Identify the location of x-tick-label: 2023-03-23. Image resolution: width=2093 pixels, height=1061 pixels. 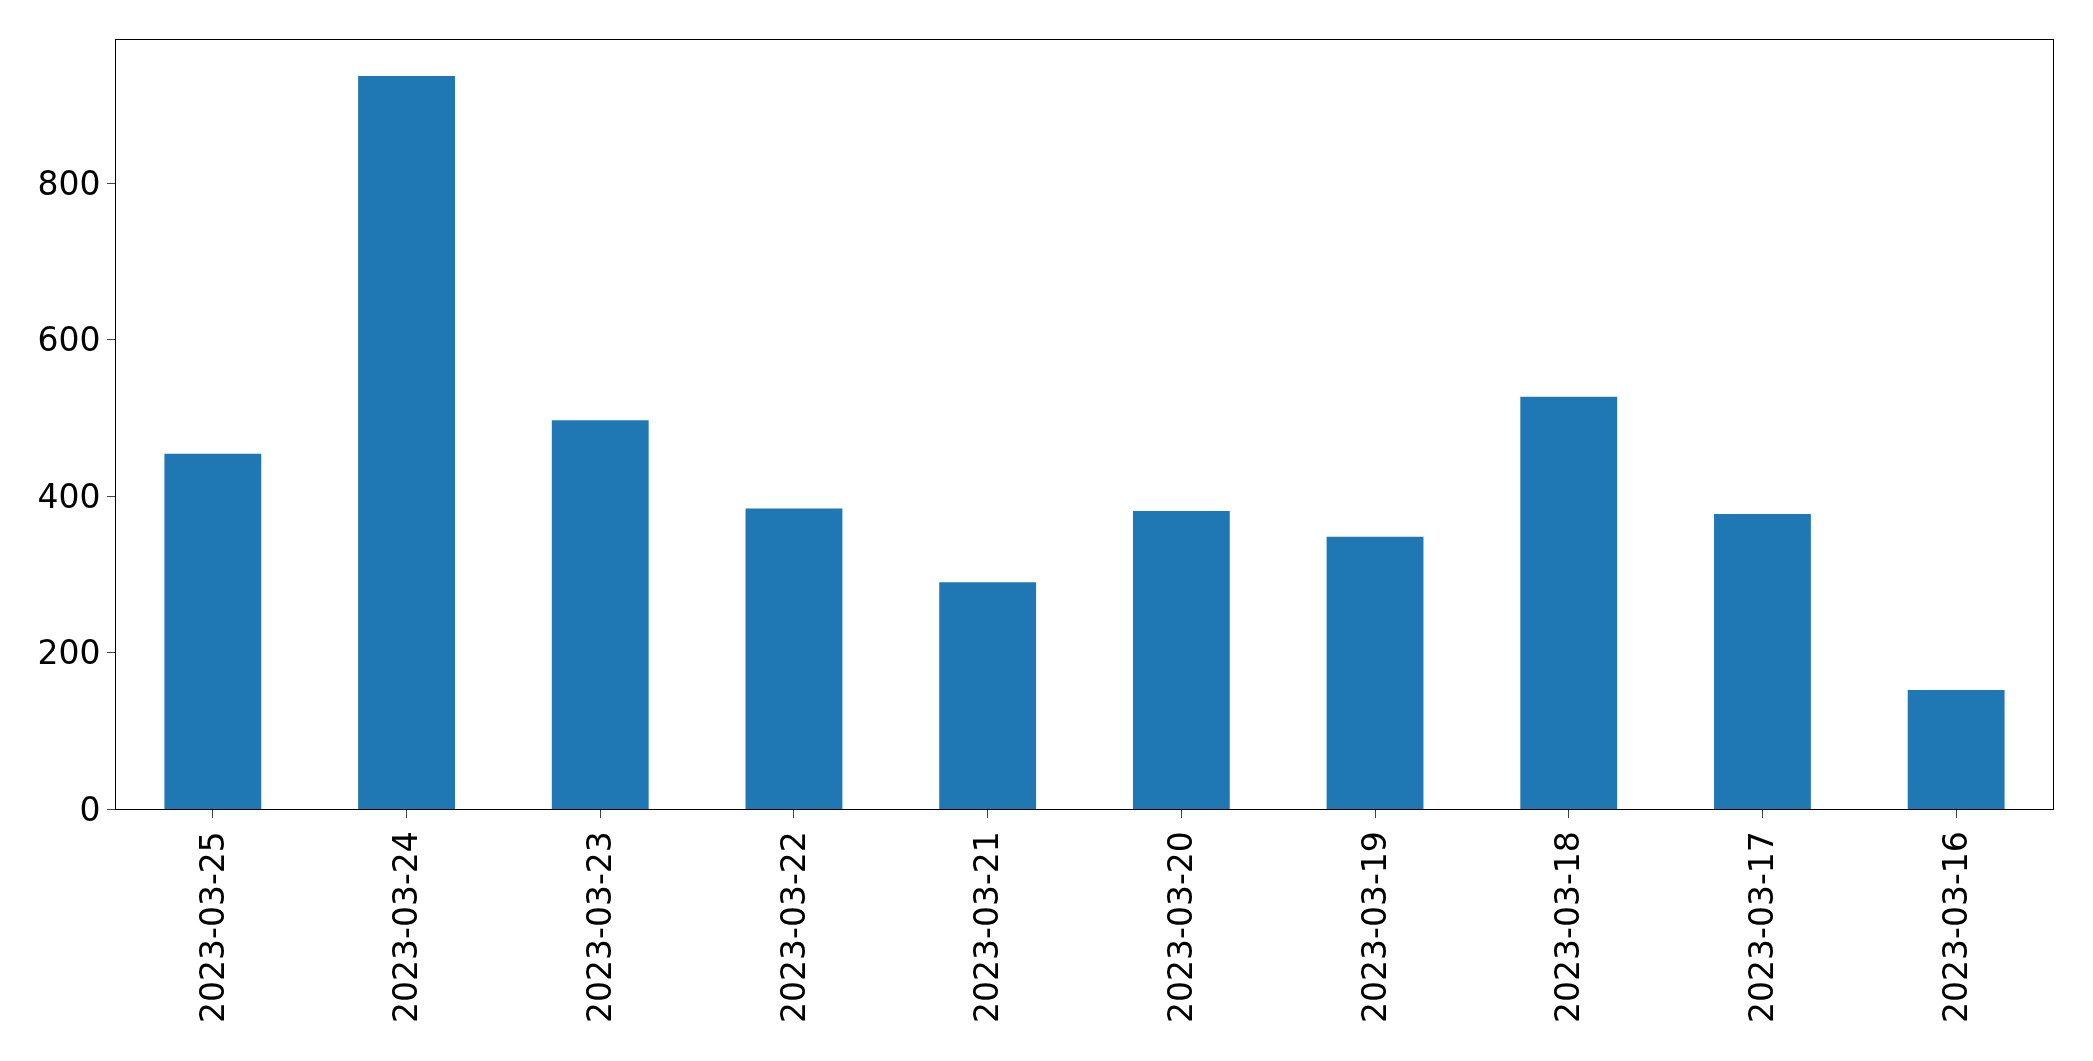
(599, 927).